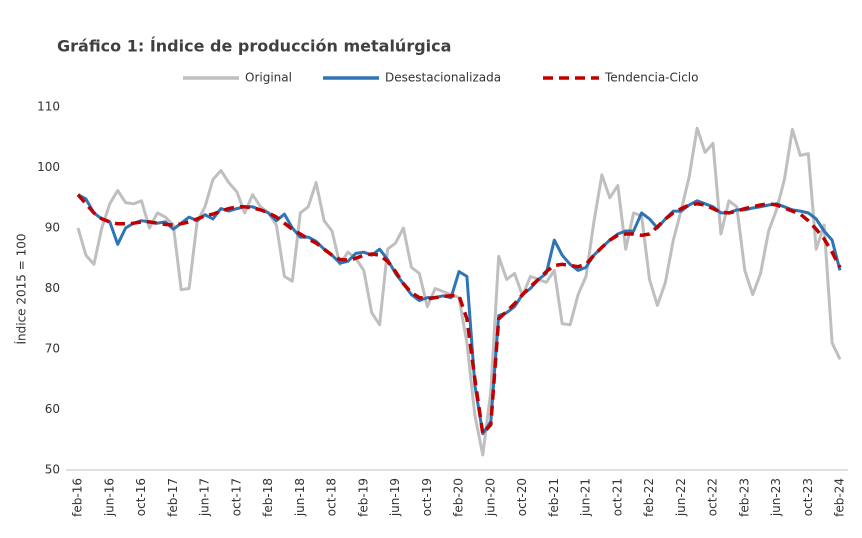  What do you see at coordinates (332, 497) in the screenshot?
I see `x-tick-label: oct-18` at bounding box center [332, 497].